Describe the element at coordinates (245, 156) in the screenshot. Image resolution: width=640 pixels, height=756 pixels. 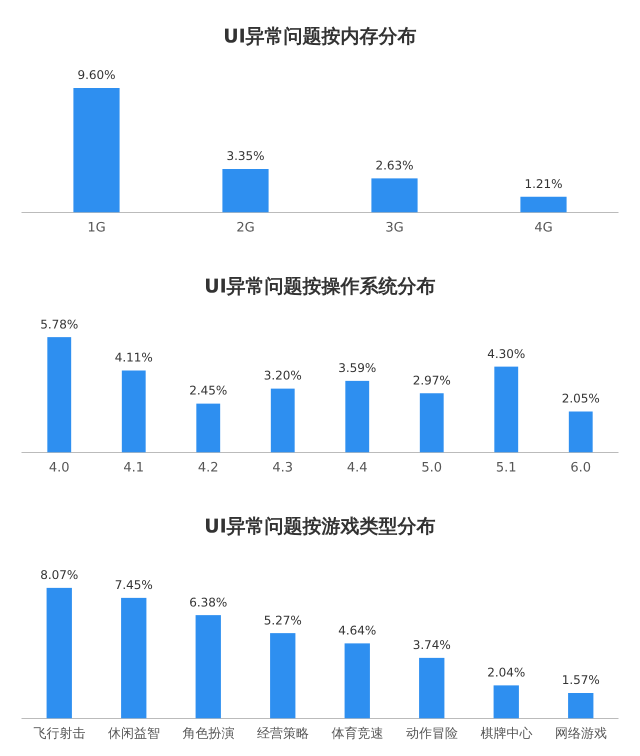
I see `data-label: 3.35%` at that location.